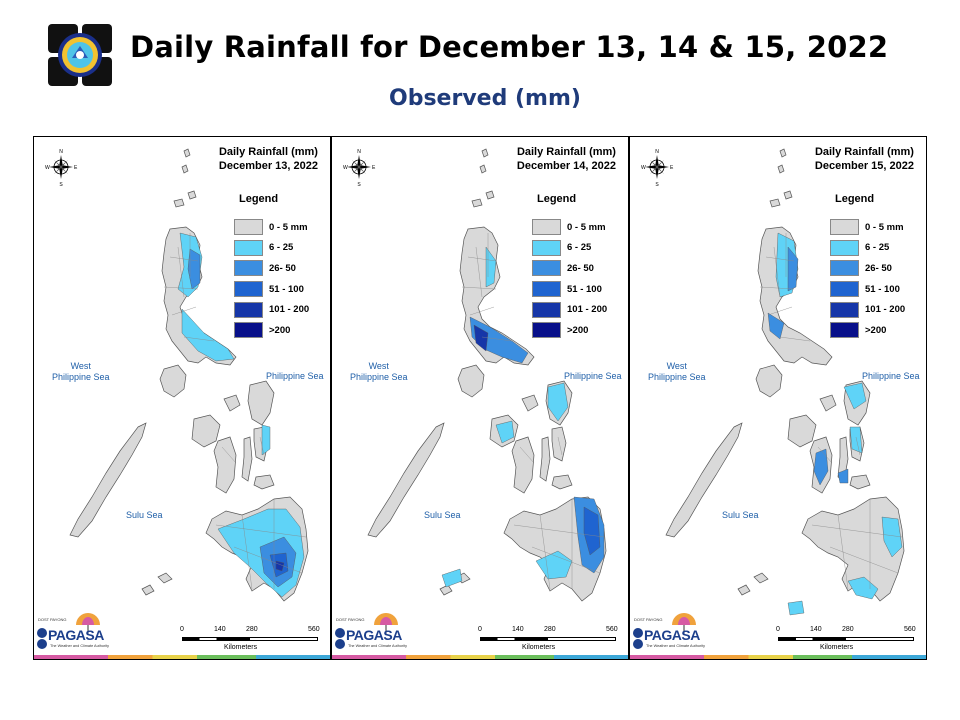 The width and height of the screenshot is (960, 720). Describe the element at coordinates (584, 289) in the screenshot. I see `legend-label: 51 - 100` at that location.